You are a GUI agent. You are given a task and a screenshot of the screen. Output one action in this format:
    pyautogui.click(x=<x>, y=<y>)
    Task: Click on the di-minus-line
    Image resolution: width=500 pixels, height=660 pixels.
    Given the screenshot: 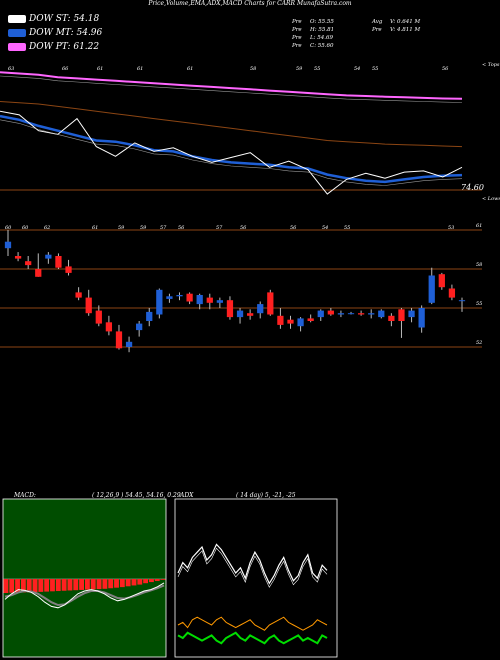 What is the action you would take?
    pyautogui.click(x=252, y=638)
    